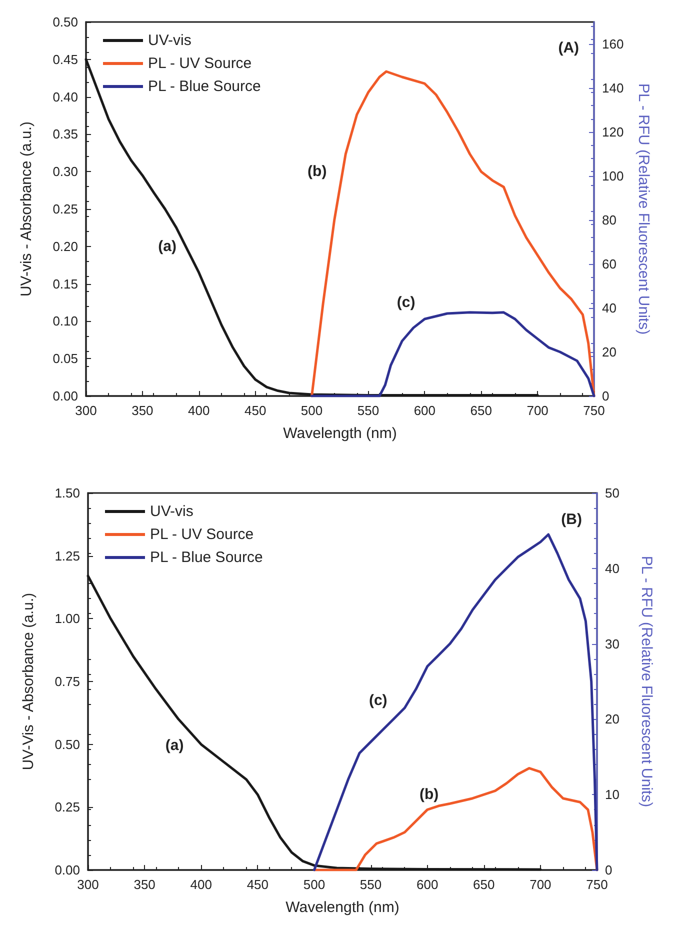  Describe the element at coordinates (65, 358) in the screenshot. I see `y-tick-label: 0.05` at that location.